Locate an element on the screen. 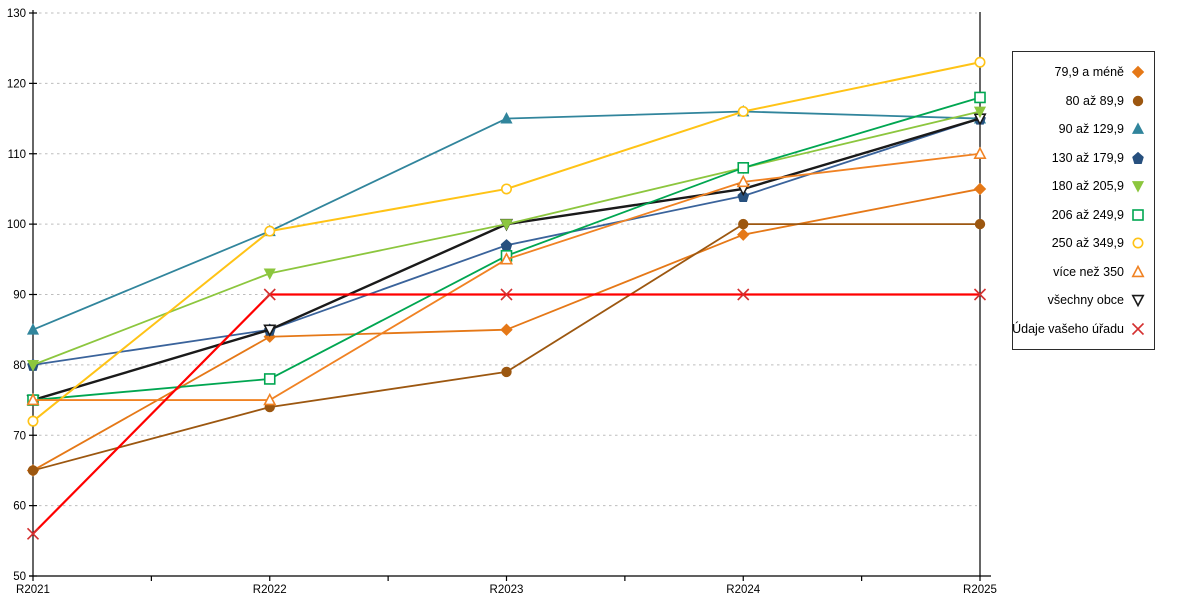  legend-item: všechny obce is located at coordinates (1081, 300).